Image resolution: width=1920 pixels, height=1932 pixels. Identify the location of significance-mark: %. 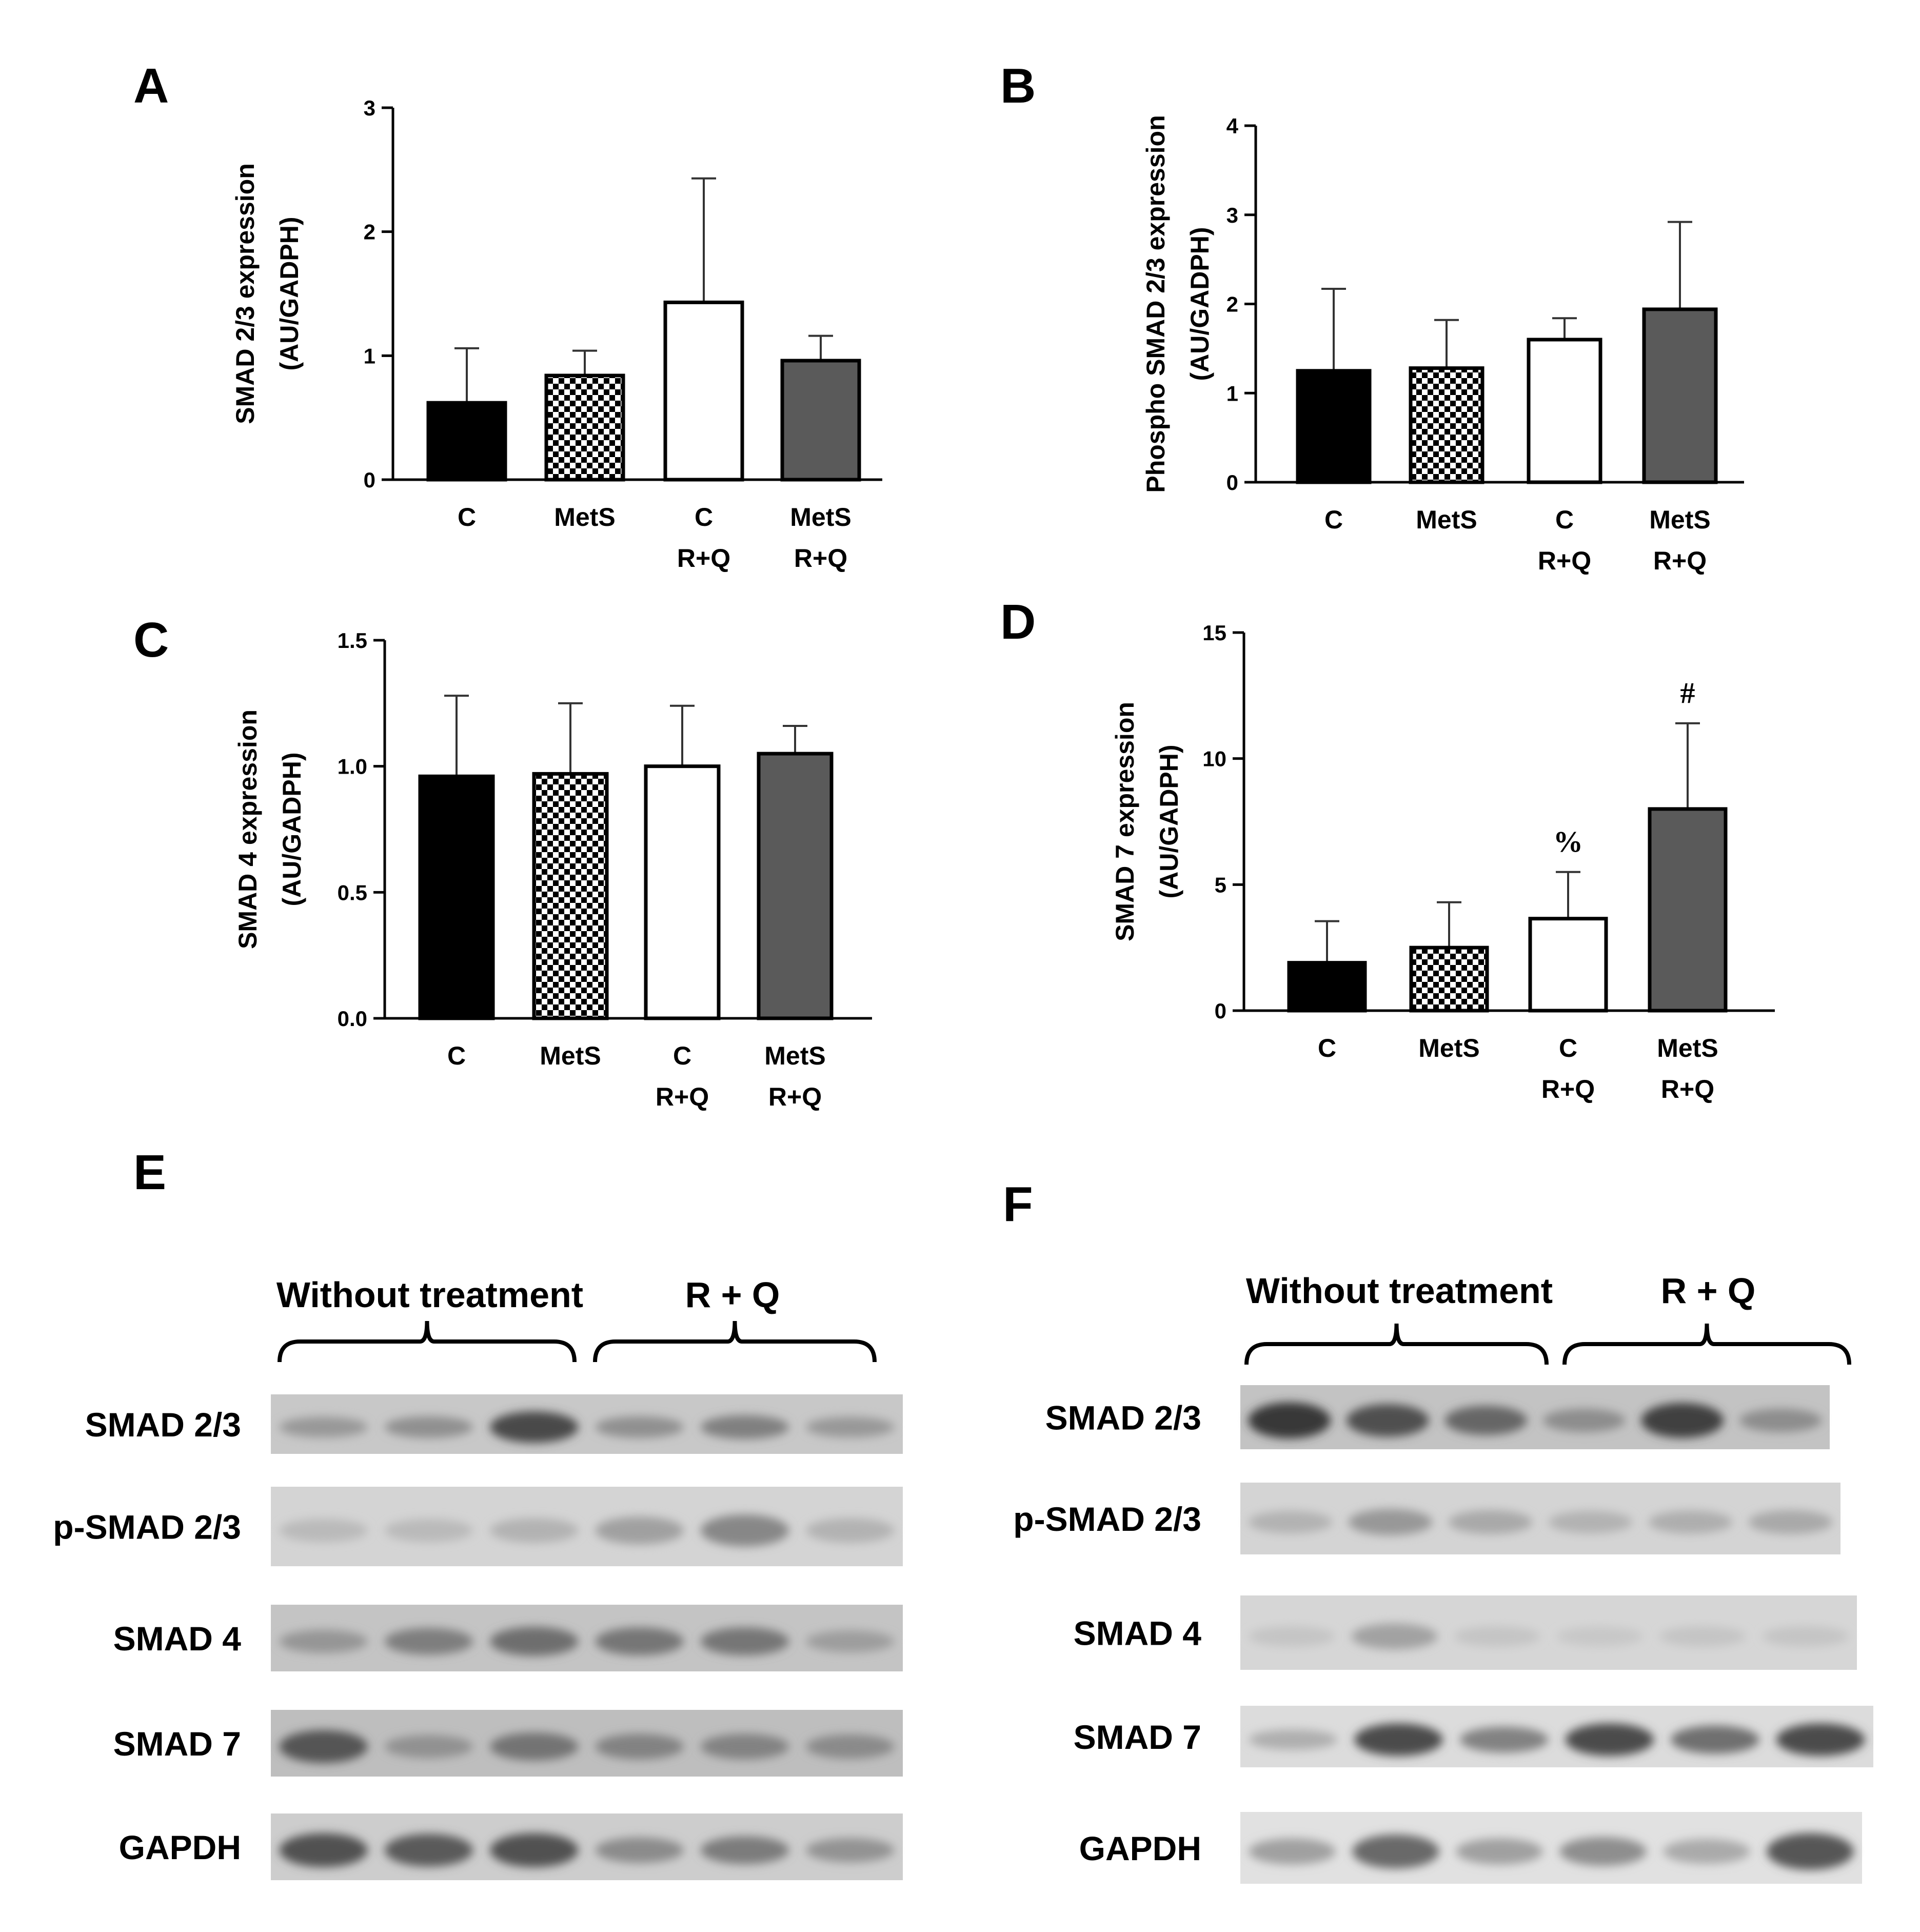
(1568, 841).